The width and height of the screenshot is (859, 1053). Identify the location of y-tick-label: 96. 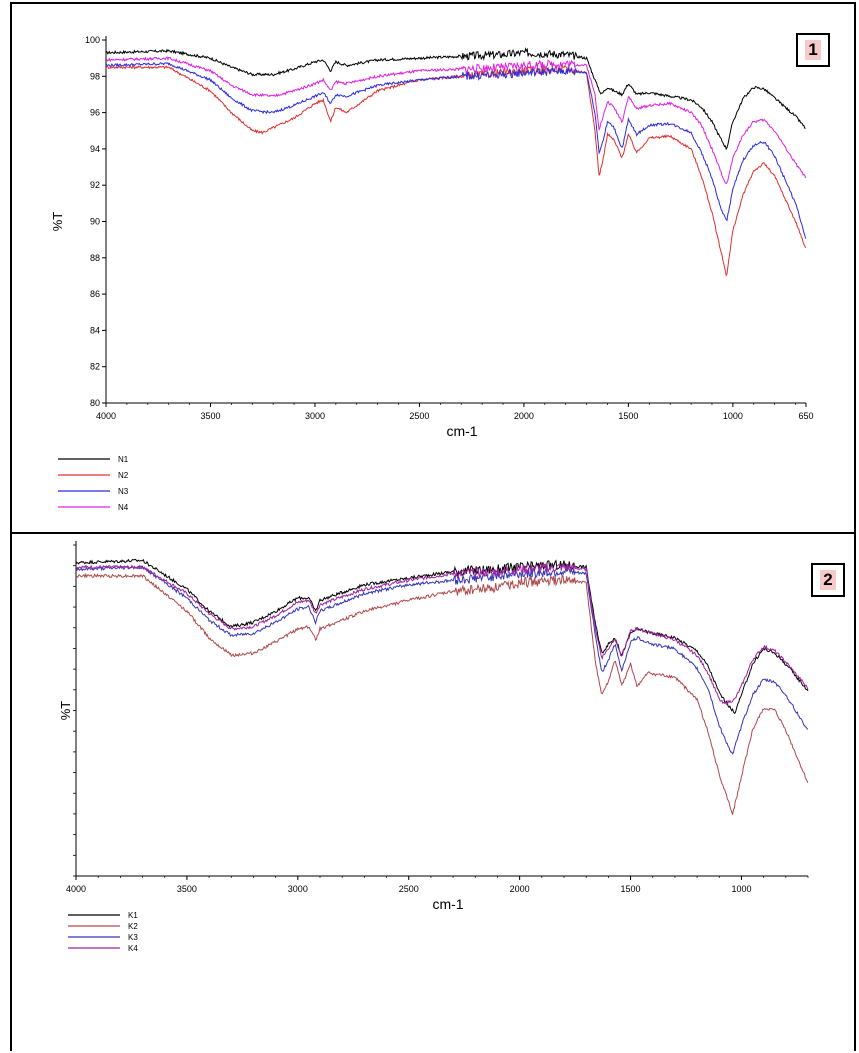
(95, 113).